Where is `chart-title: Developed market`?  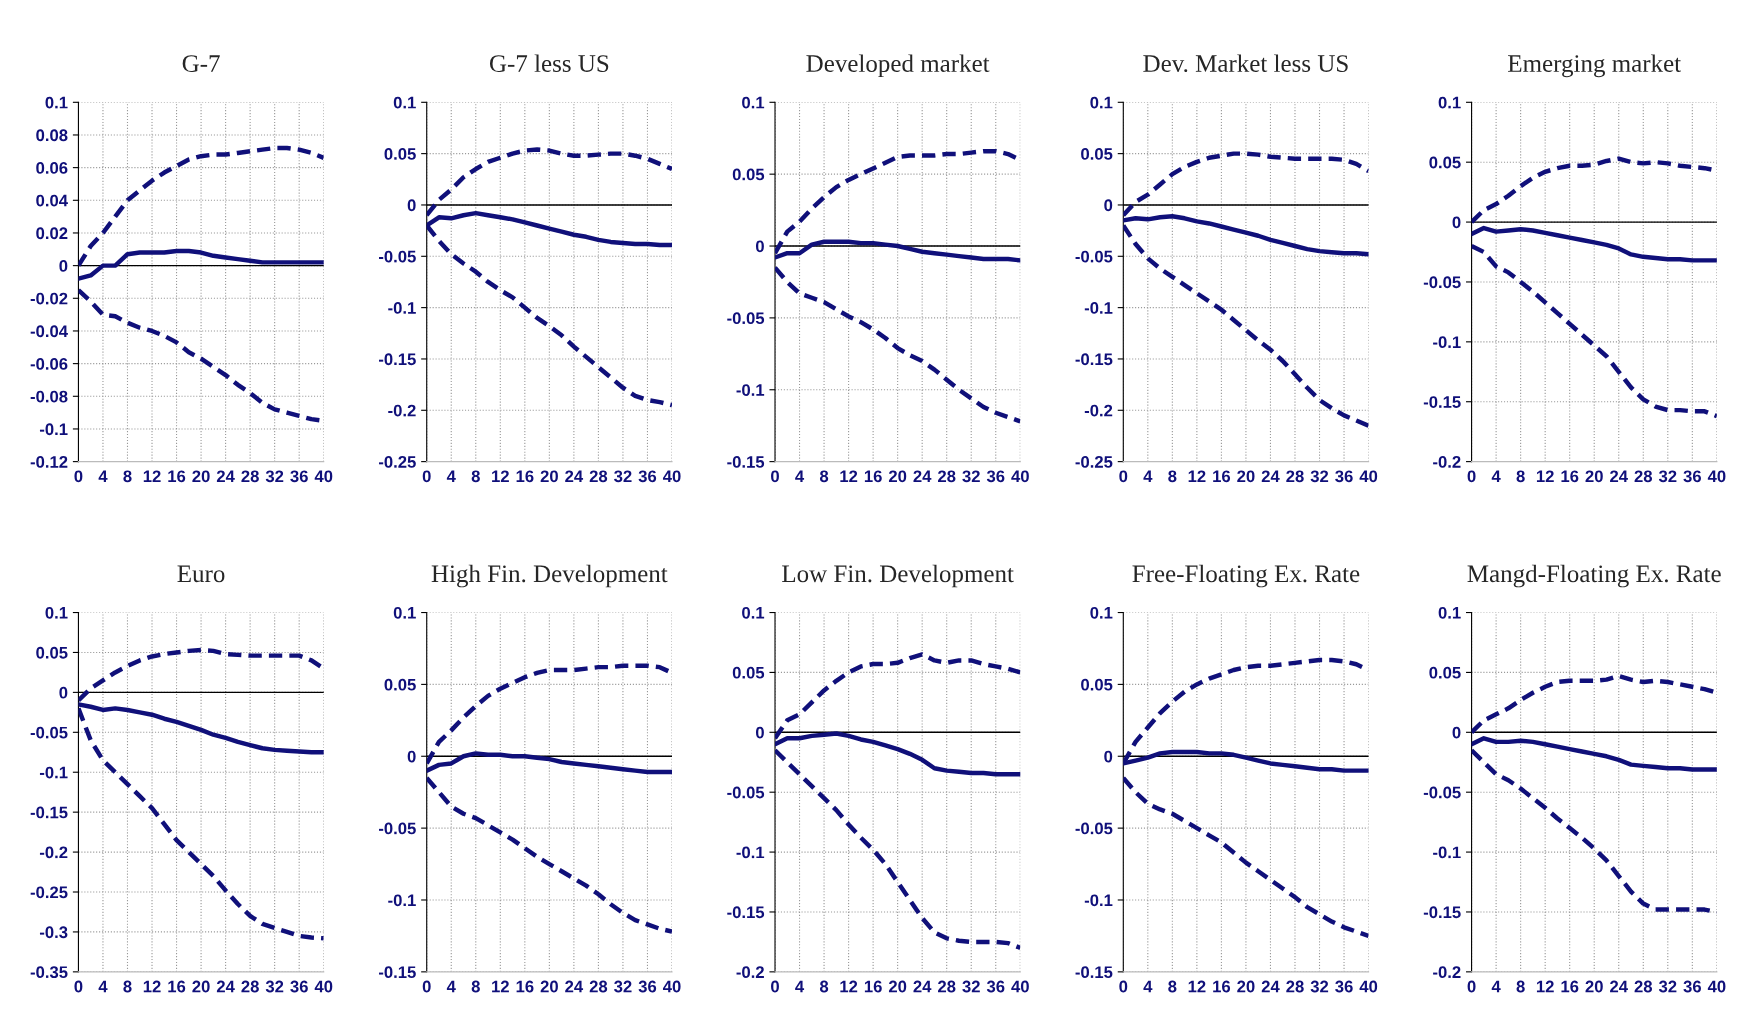 chart-title: Developed market is located at coordinates (898, 66).